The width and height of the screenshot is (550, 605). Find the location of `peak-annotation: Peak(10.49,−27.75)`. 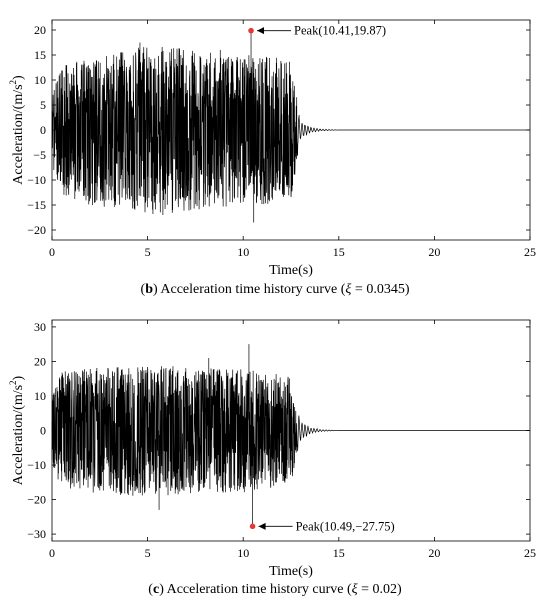

peak-annotation: Peak(10.49,−27.75) is located at coordinates (345, 526).